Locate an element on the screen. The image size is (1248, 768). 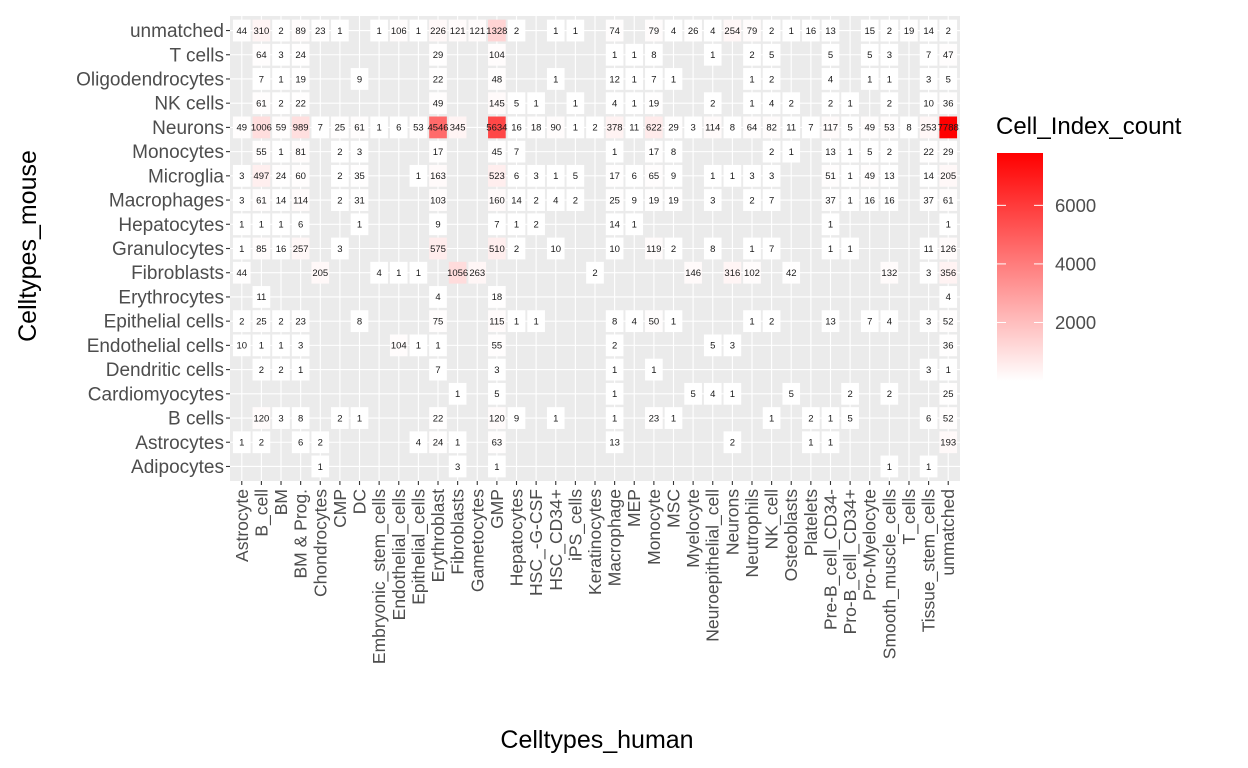
cell-value-label: 3 is located at coordinates (241, 200).